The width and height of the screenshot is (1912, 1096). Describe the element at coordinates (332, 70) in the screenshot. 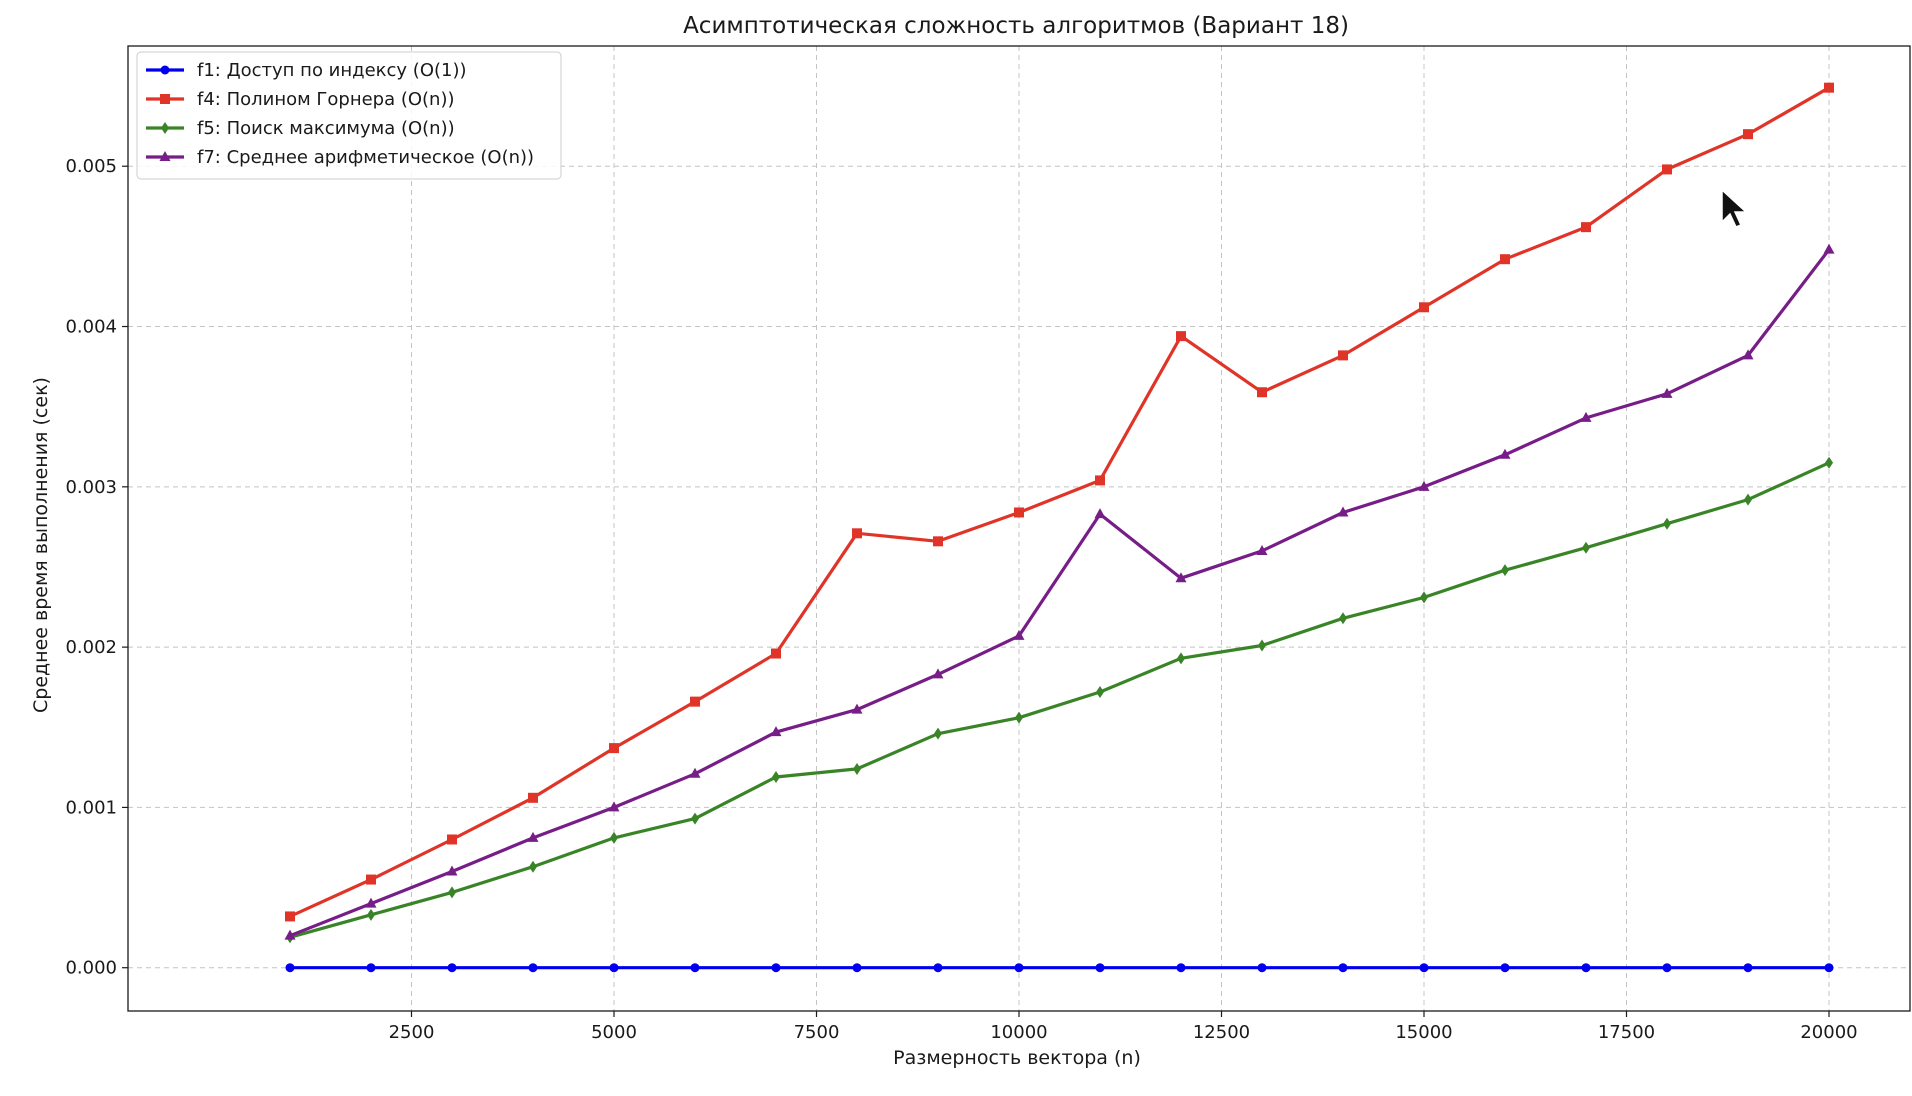

I see `legend-label: f1: Доступ по индексу (O(1))` at that location.